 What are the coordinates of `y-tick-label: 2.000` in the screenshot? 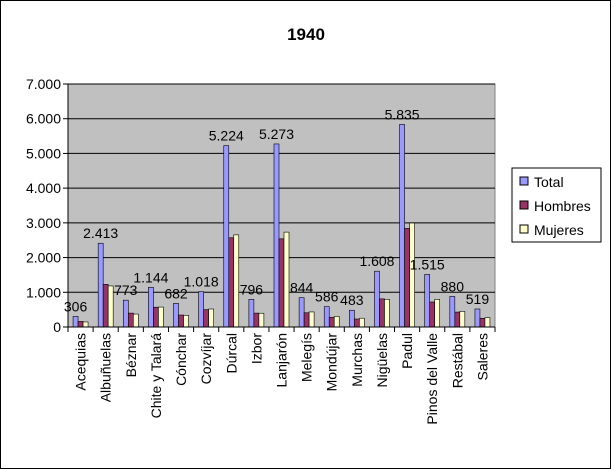 It's located at (43, 258).